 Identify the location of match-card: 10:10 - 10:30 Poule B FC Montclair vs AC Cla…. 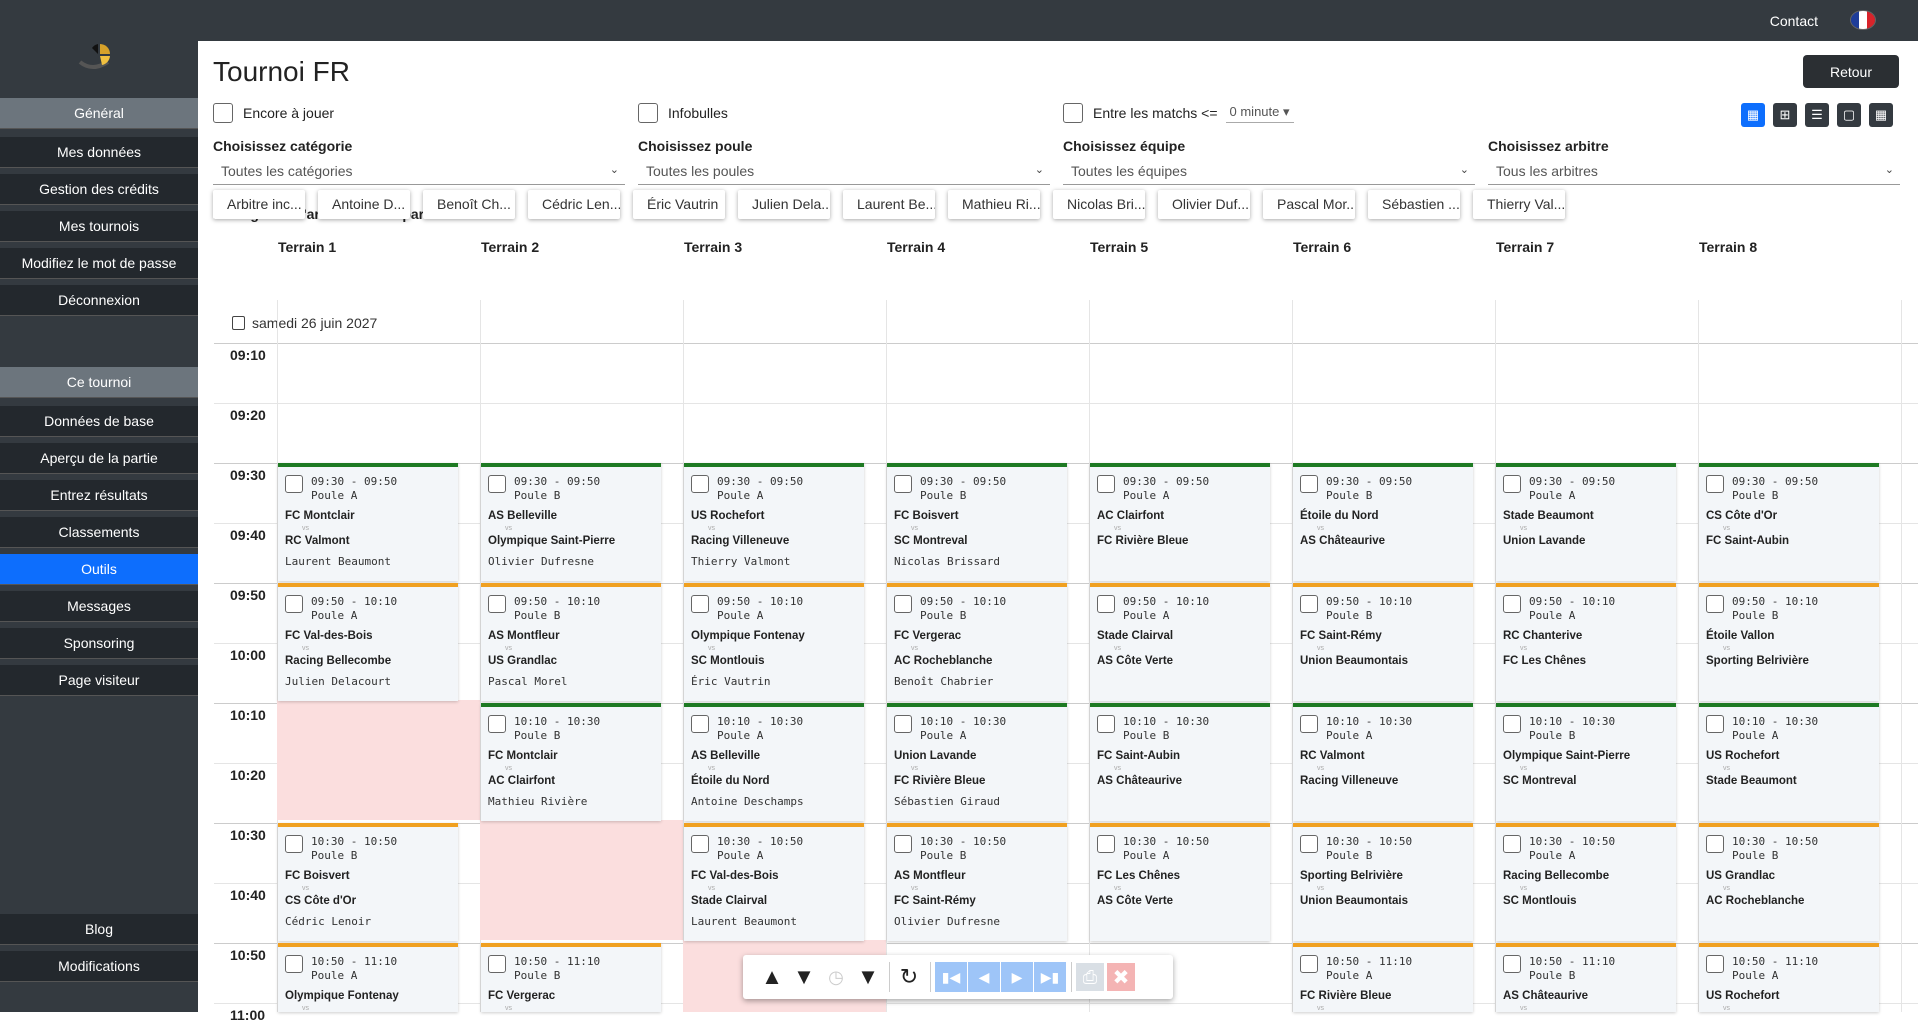
(571, 762).